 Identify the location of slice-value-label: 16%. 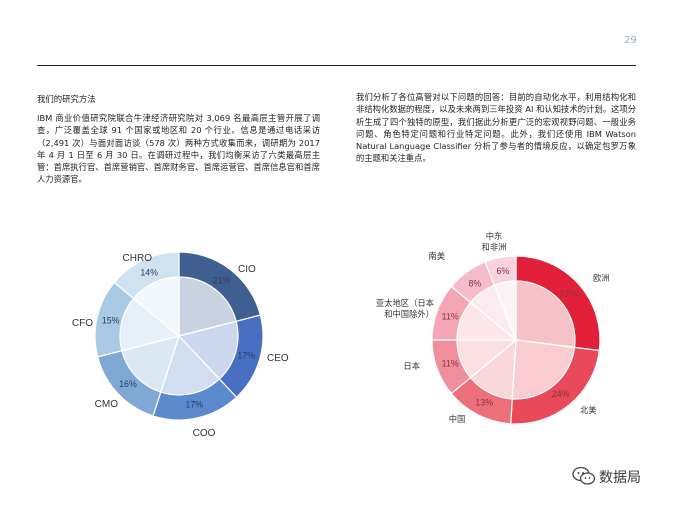
(128, 384).